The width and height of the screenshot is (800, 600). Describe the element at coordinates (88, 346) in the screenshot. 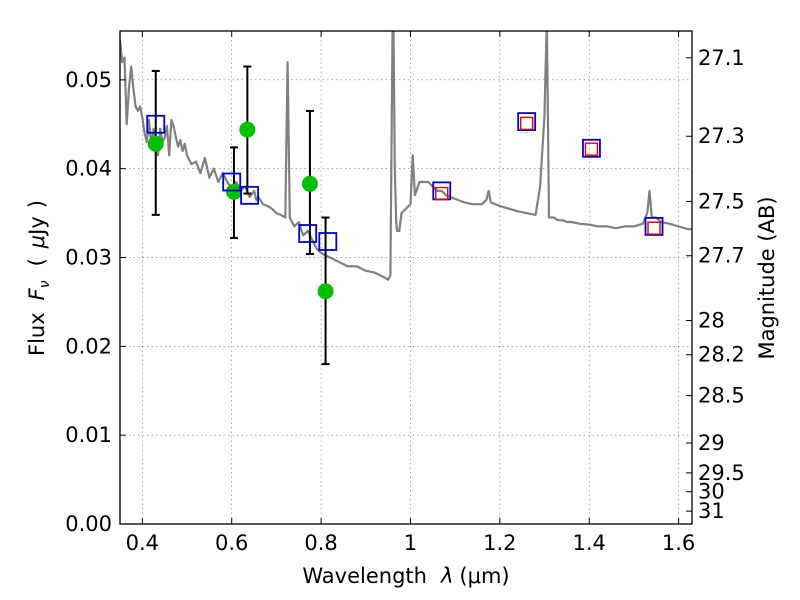

I see `y-tick-label: 0.02` at that location.